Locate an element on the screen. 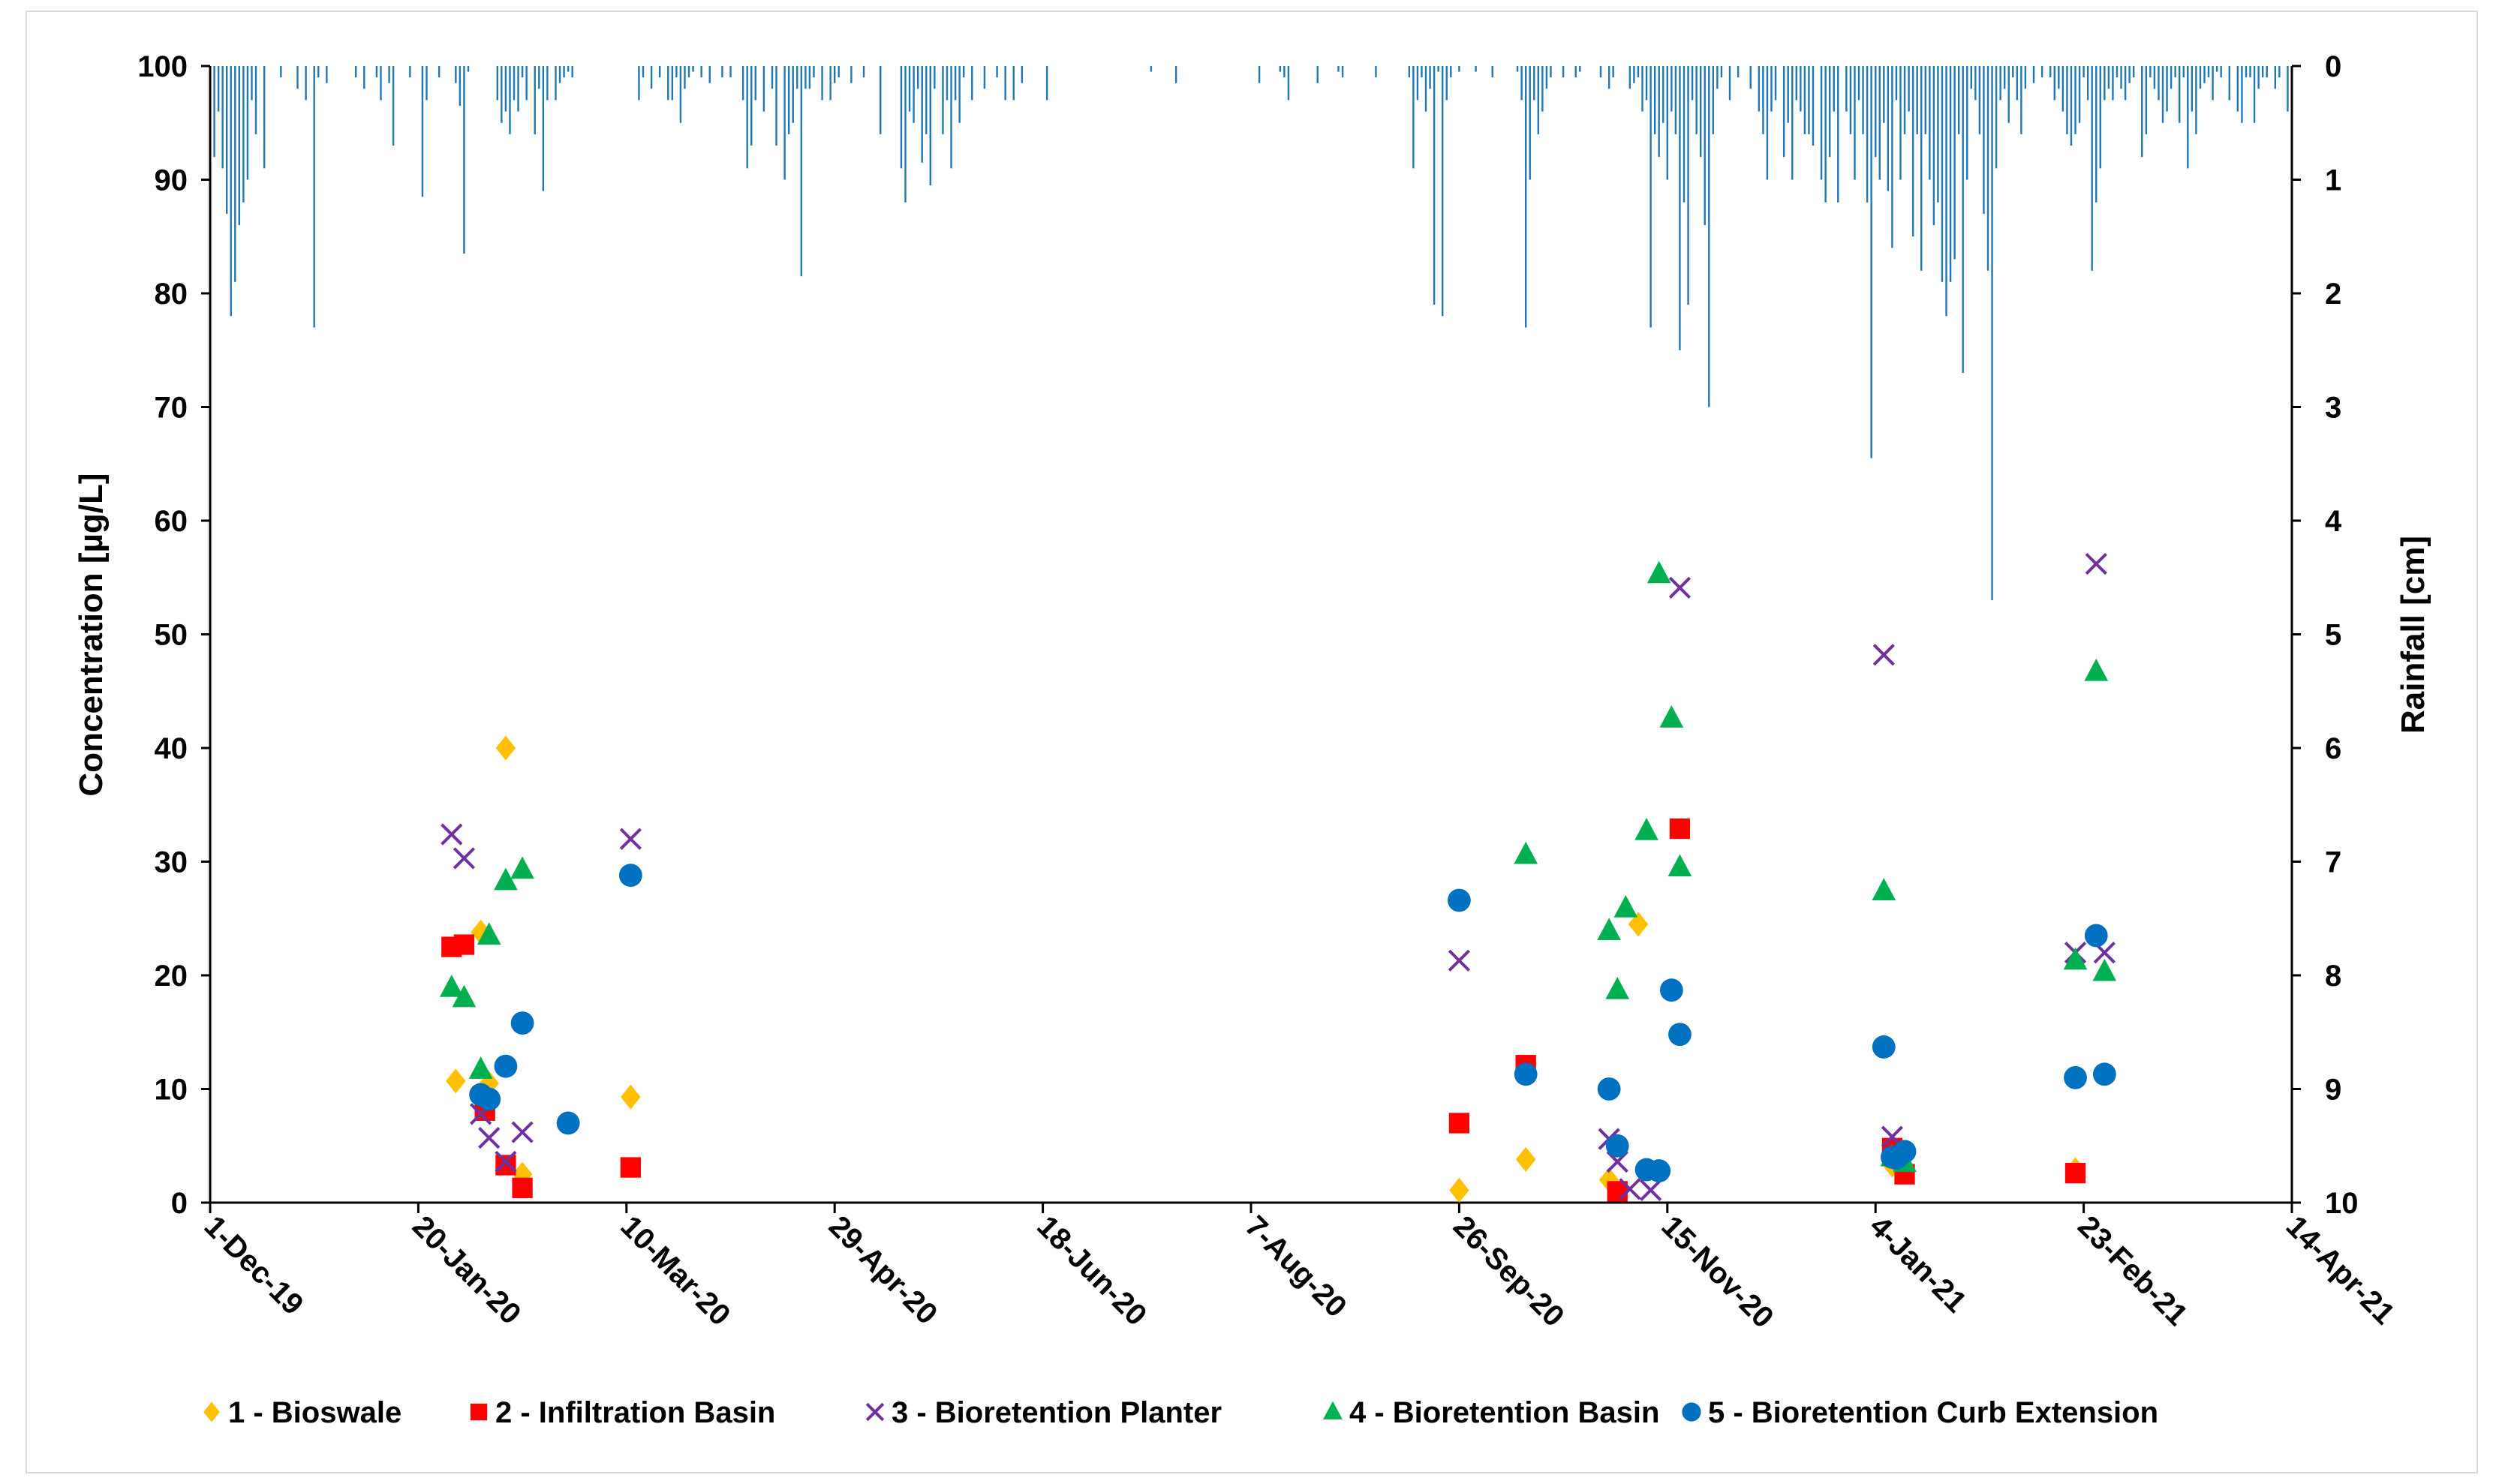  y2-tick-label: 8 is located at coordinates (2333, 976).